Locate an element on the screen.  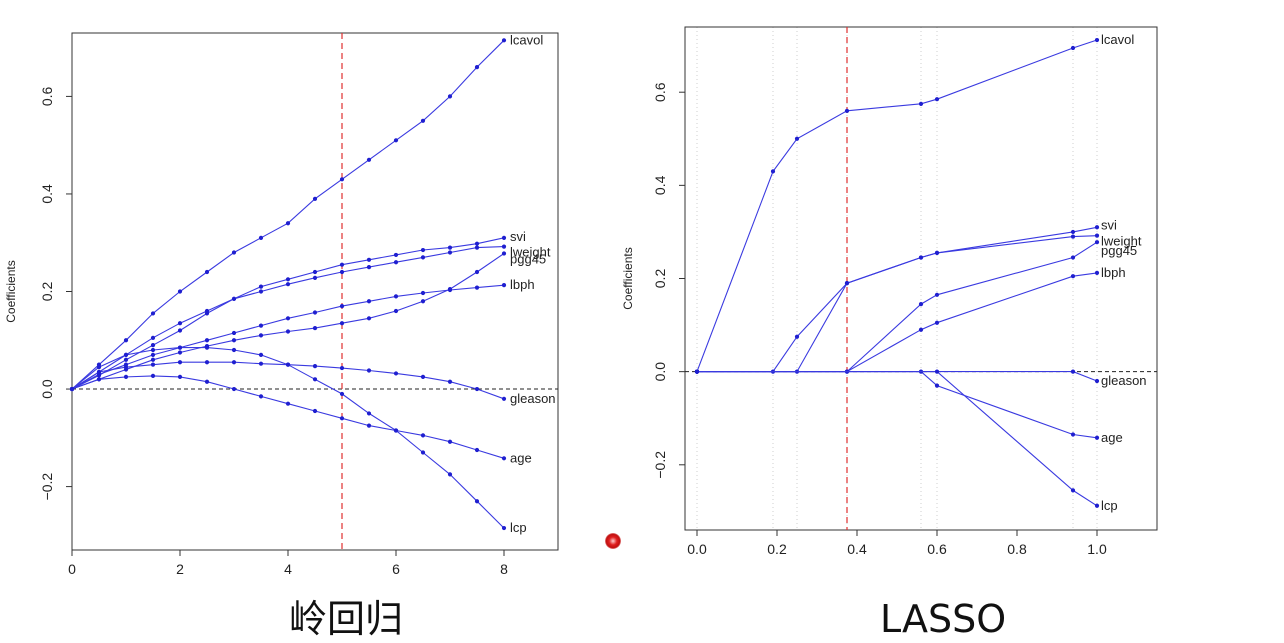
series-label-pgg45: pgg45 is located at coordinates (528, 258).